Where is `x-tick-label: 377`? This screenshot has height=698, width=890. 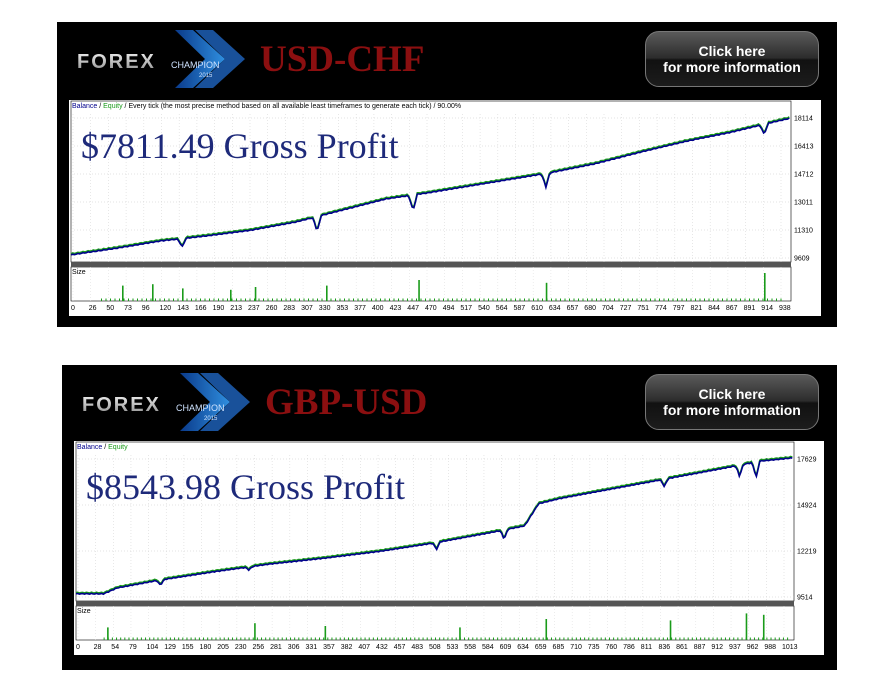
x-tick-label: 377 is located at coordinates (360, 308).